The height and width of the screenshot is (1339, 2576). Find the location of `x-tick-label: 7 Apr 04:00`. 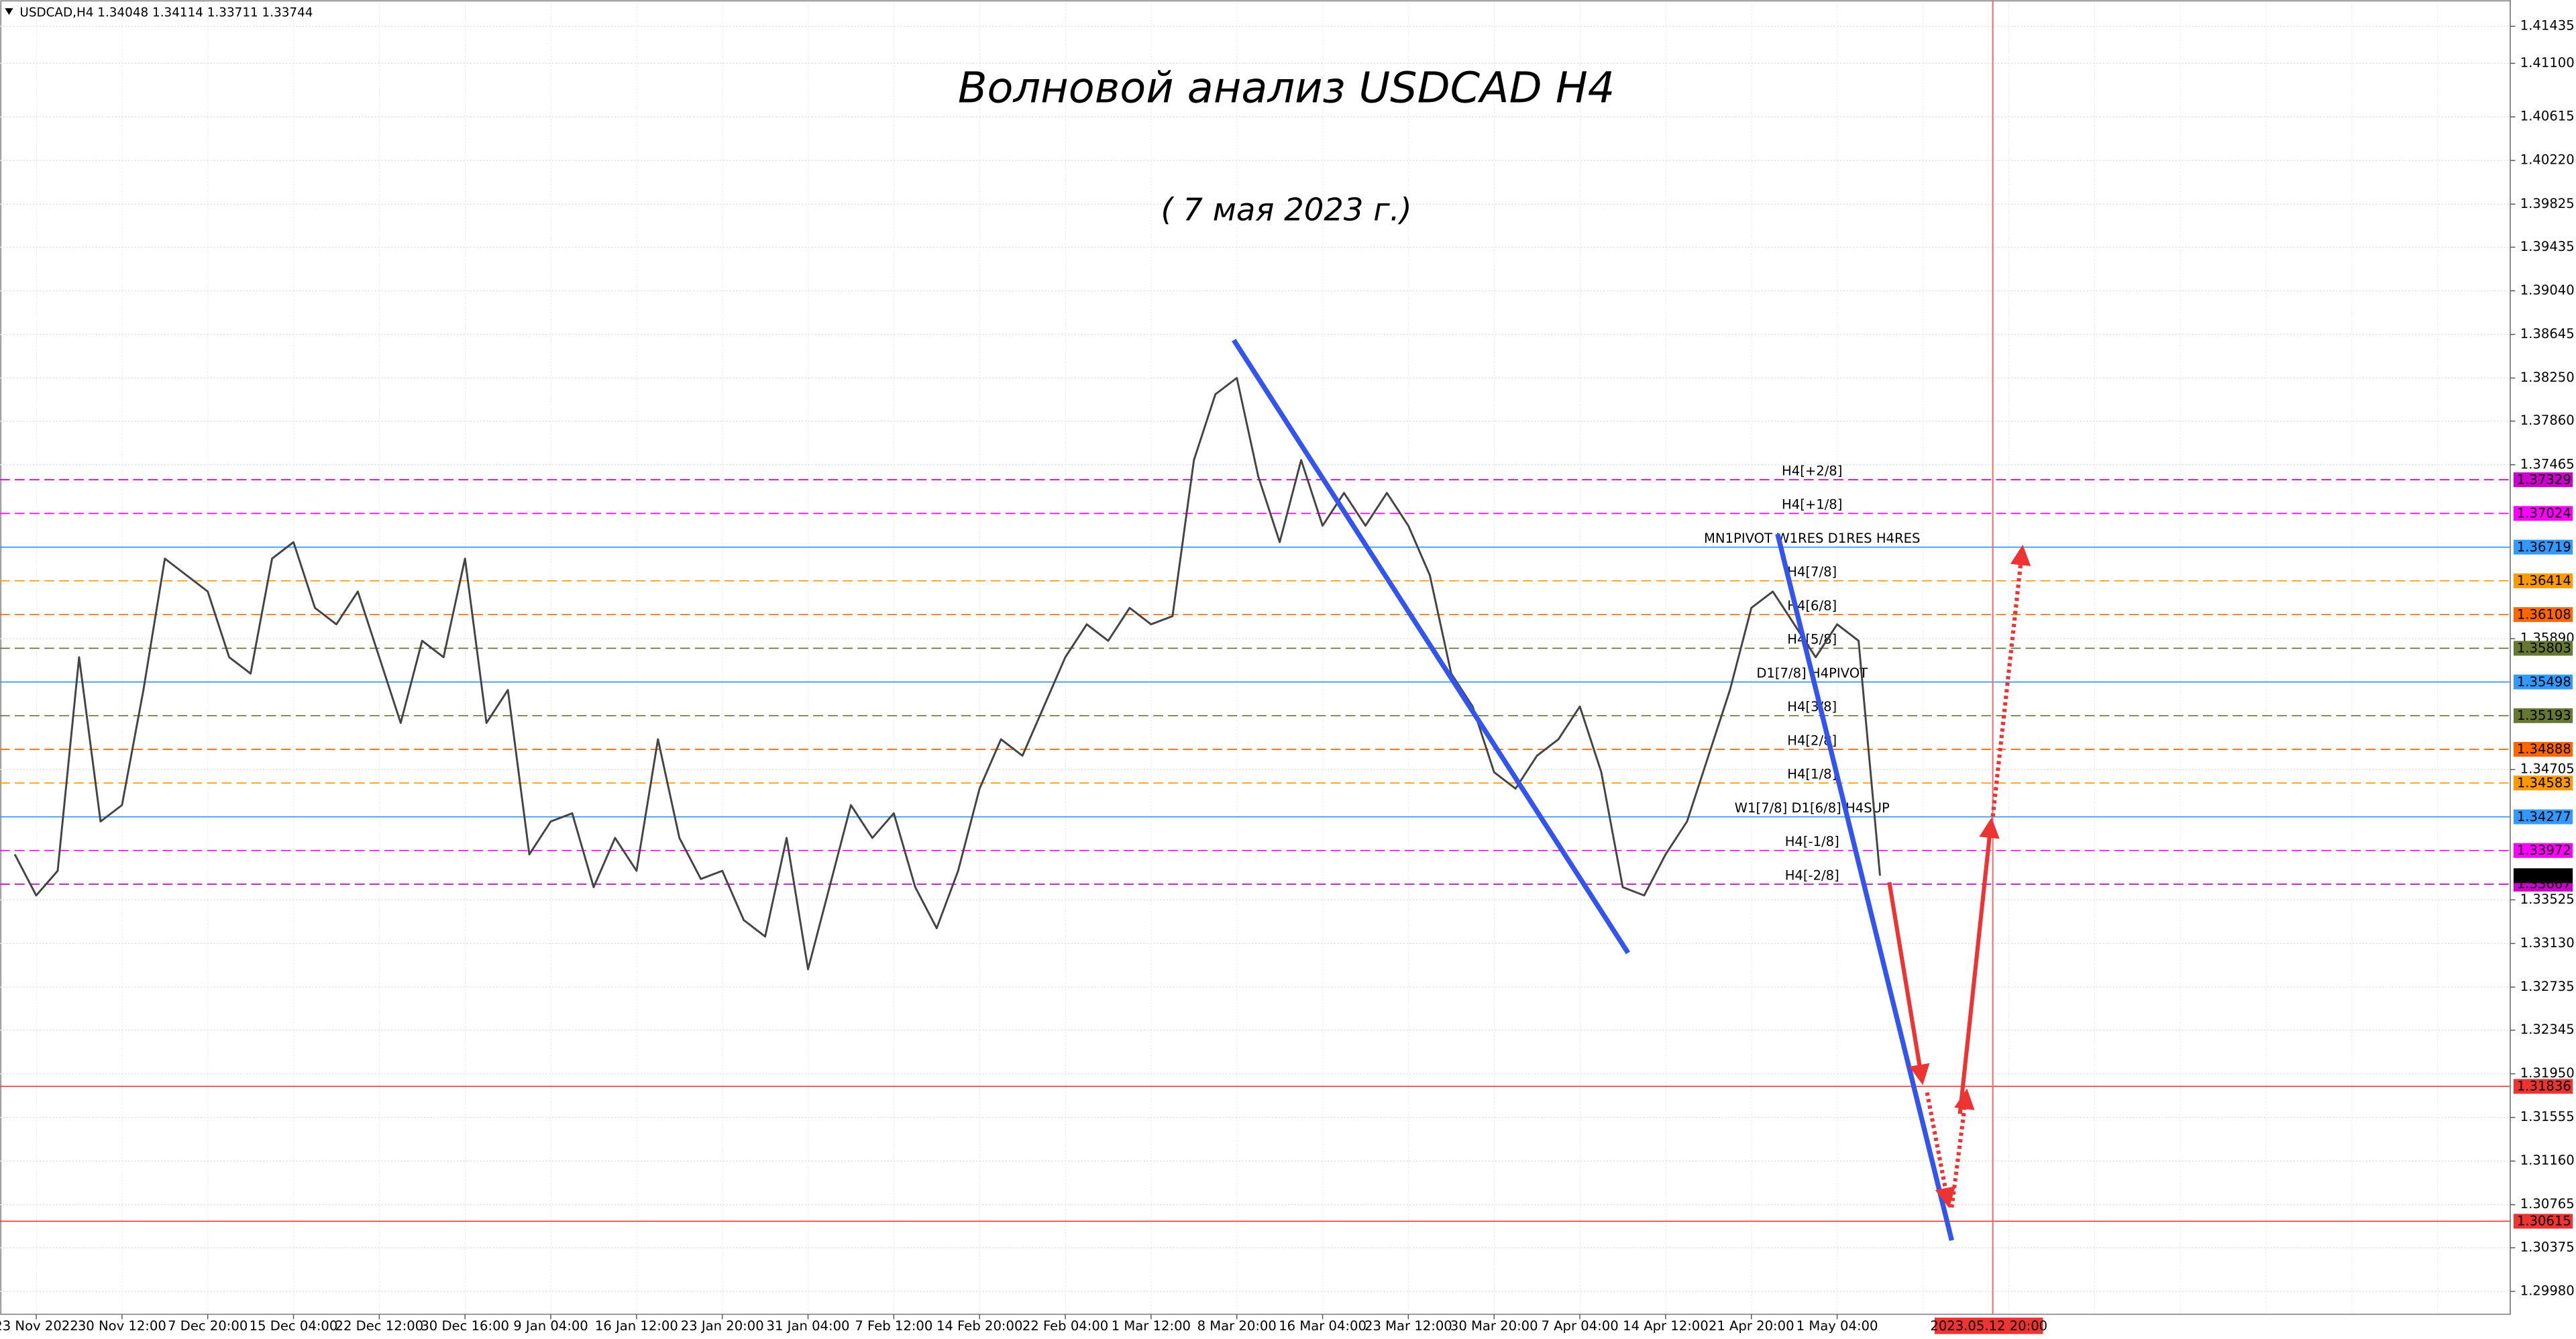

x-tick-label: 7 Apr 04:00 is located at coordinates (1579, 1326).